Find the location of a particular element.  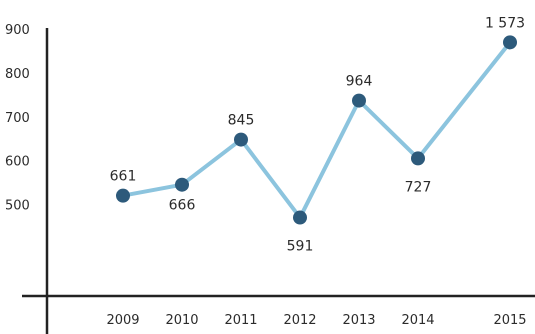

x-tick-label: 2012 is located at coordinates (299, 320).